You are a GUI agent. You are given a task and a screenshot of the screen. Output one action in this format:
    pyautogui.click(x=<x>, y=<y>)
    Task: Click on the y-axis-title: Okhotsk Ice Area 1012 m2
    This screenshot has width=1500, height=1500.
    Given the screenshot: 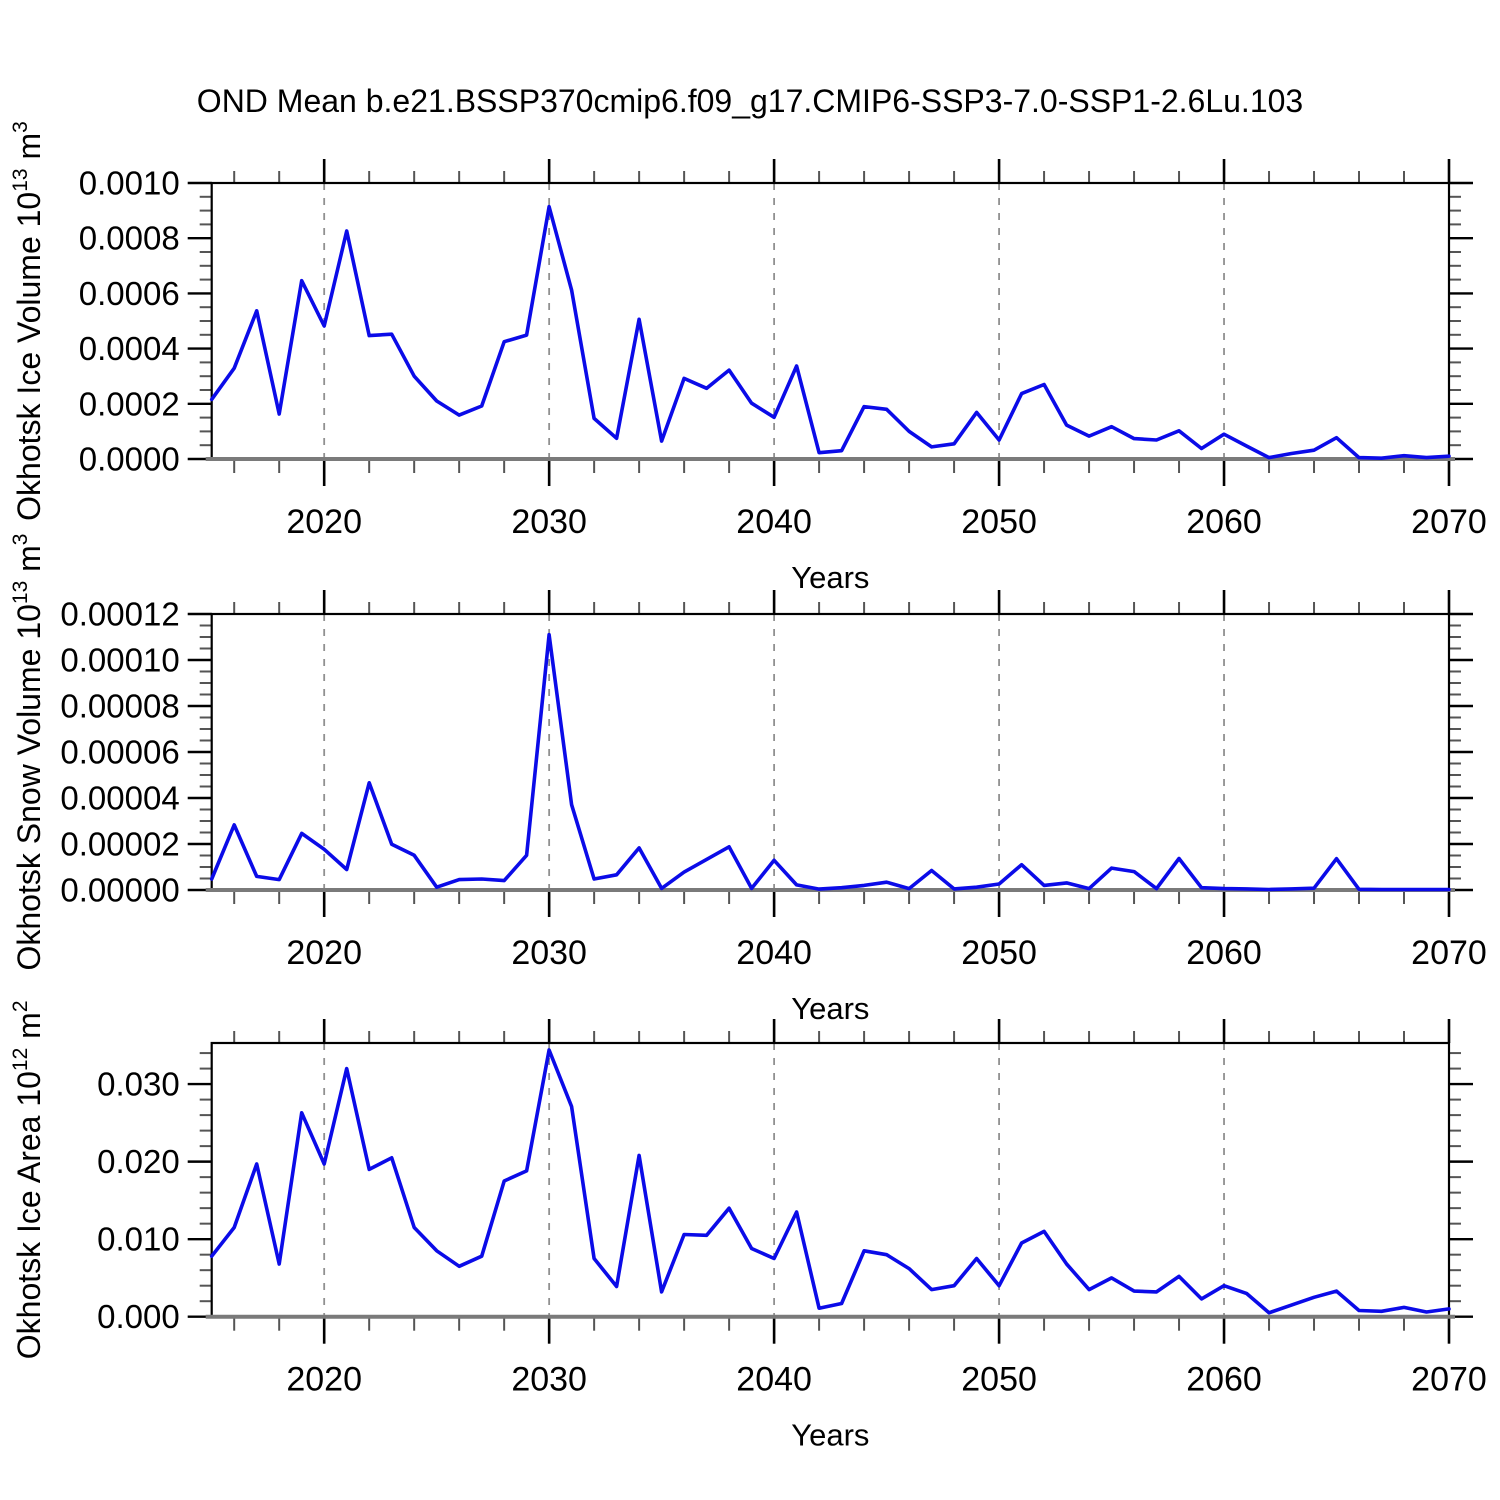 What is the action you would take?
    pyautogui.click(x=28, y=1179)
    